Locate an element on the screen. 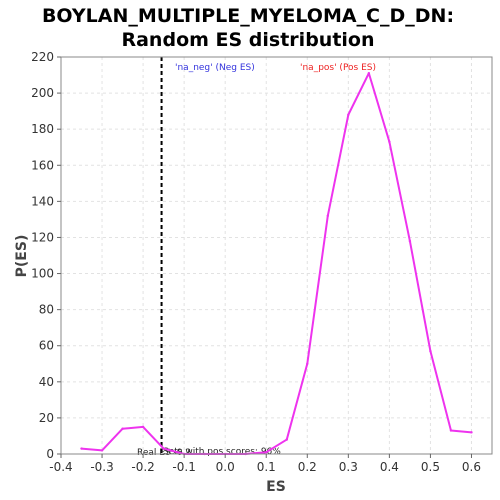 Image resolution: width=500 pixels, height=500 pixels. chart-title-line-1: BOYLAN_MULTIPLE_MYELOMA_C_D_DN: is located at coordinates (248, 16).